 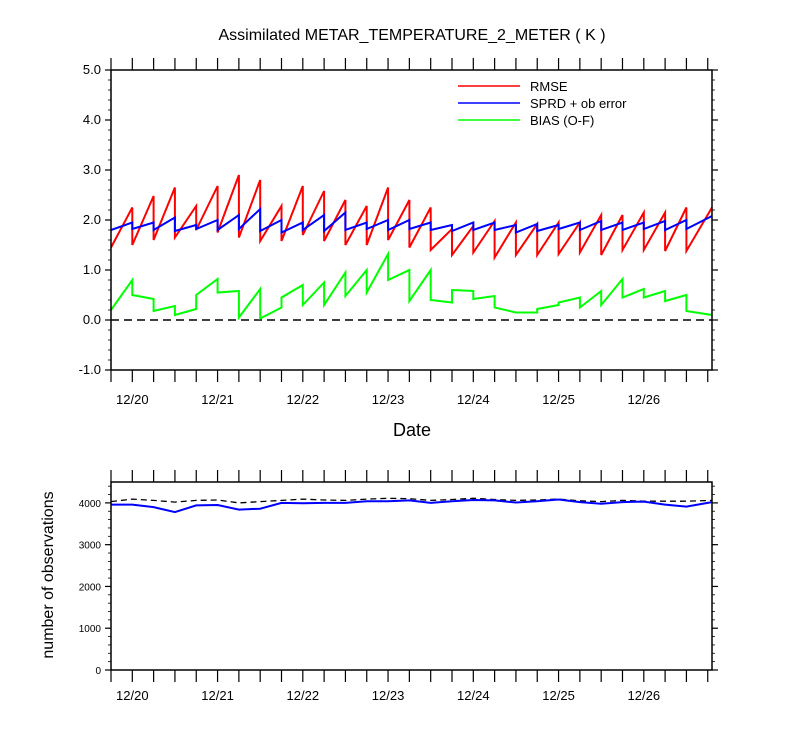 I want to click on legend-sprd-ob-error-label: SPRD + ob error, so click(x=578, y=103).